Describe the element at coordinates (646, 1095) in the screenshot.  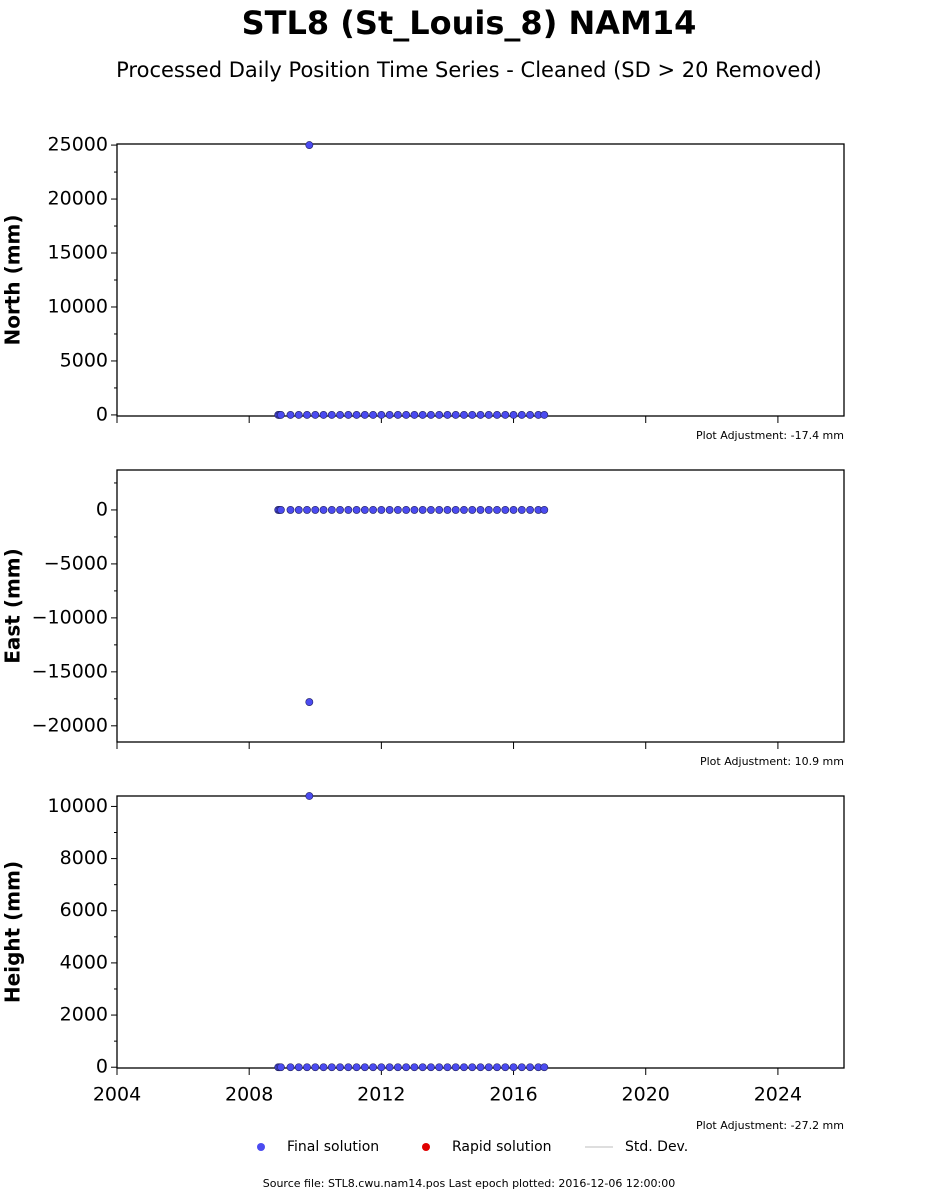
I see `x-tick-label: 2020` at that location.